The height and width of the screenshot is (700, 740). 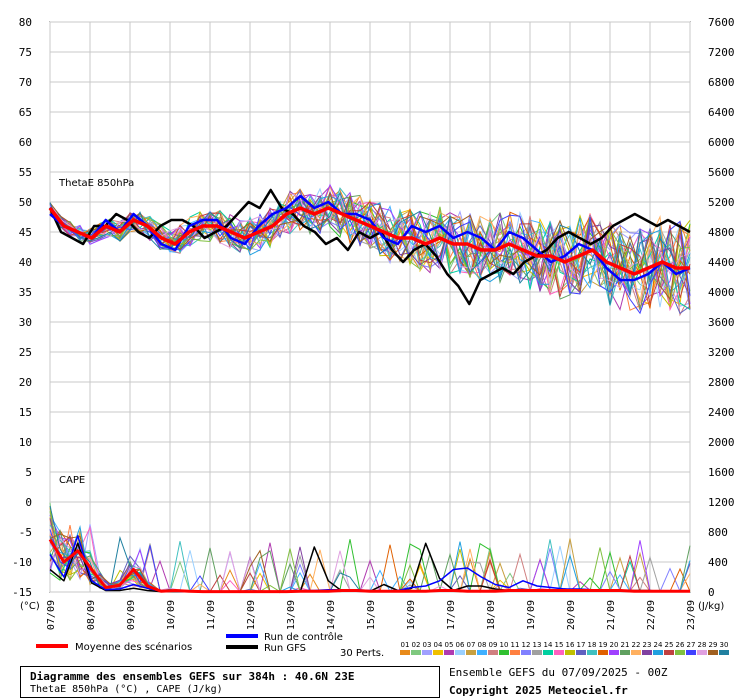 I want to click on perturbation-number: 26, so click(x=680, y=645).